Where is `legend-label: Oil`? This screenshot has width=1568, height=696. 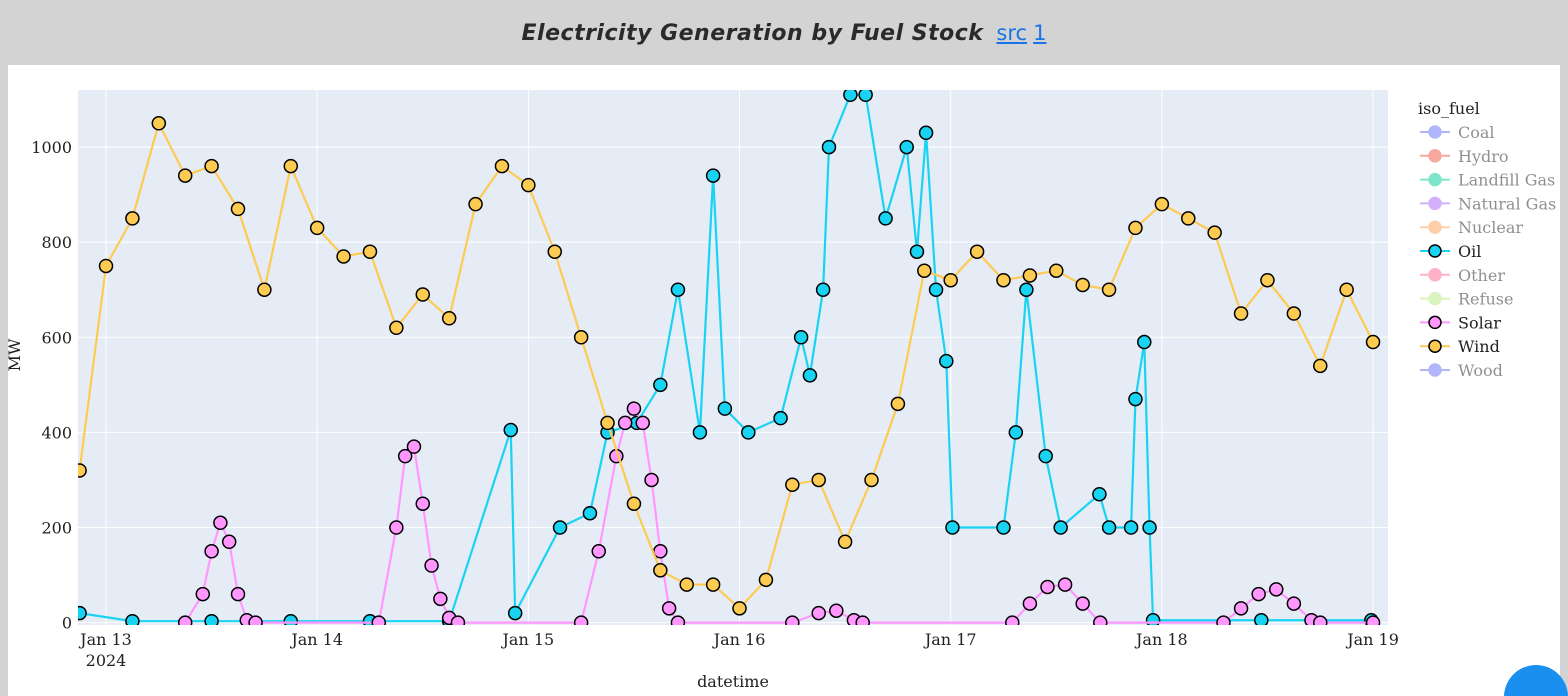 legend-label: Oil is located at coordinates (1469, 251).